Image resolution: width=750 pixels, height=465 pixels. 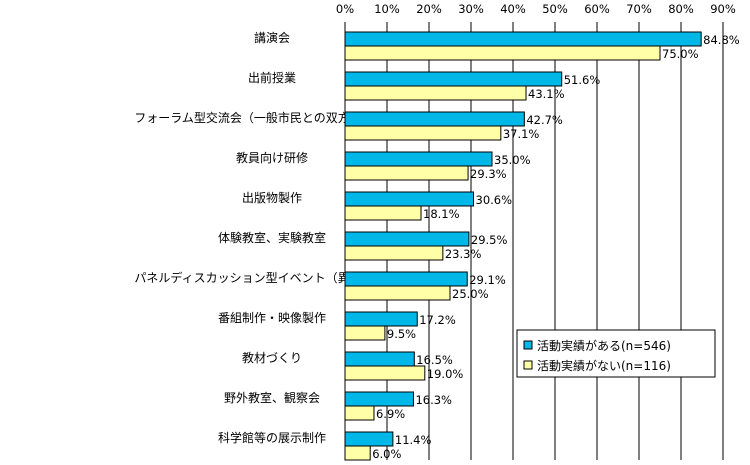 I want to click on legend-box, so click(x=616, y=353).